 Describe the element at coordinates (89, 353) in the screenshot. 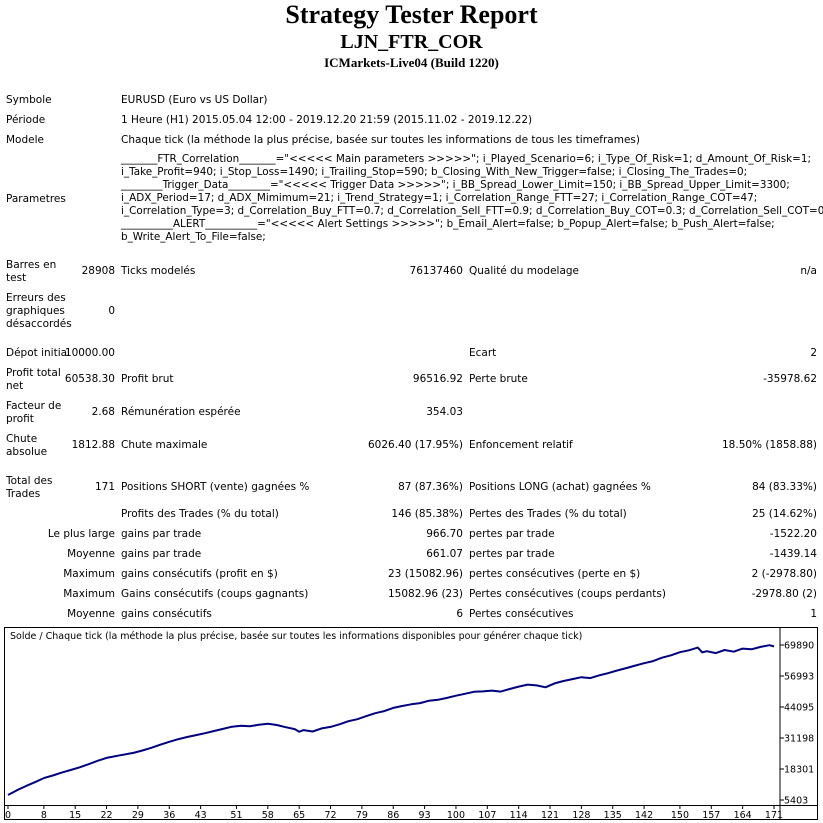

I see `deposit-value: 10000.00` at that location.